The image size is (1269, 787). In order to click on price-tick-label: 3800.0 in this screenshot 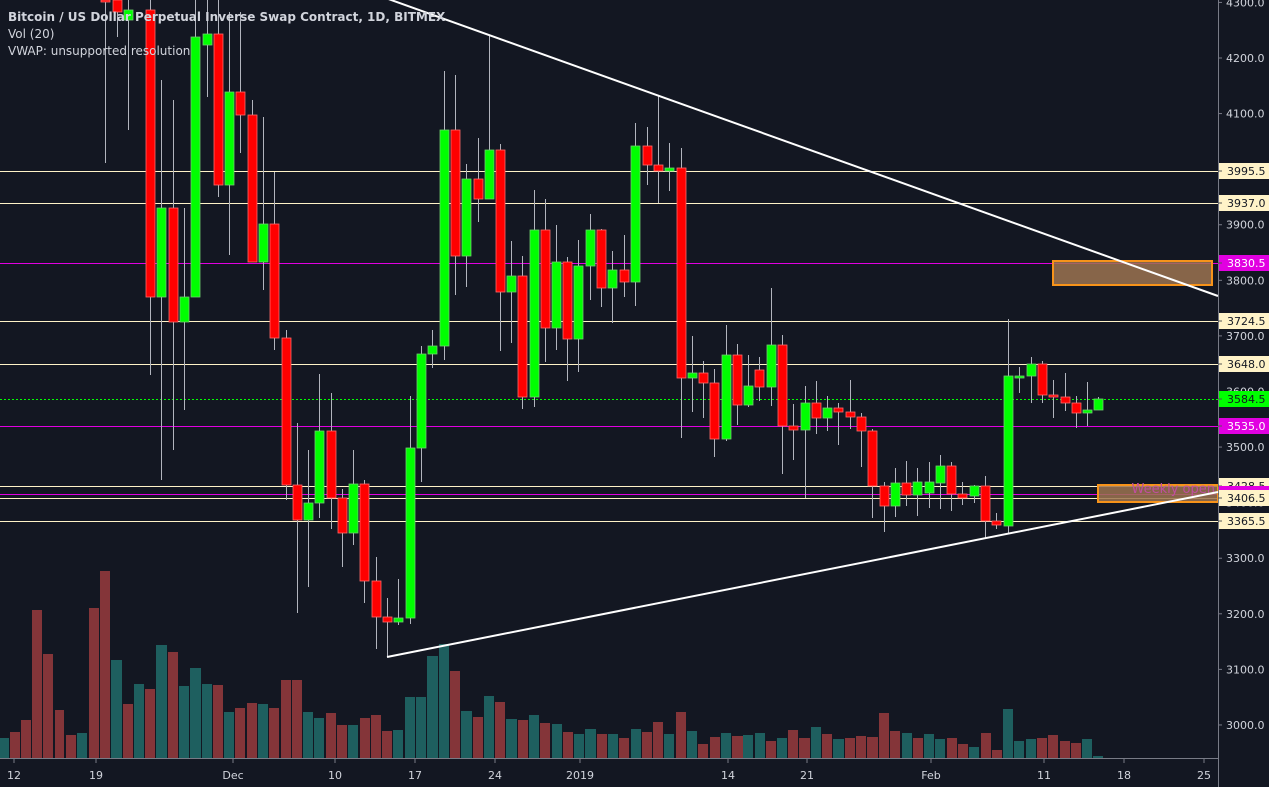, I will do `click(1245, 280)`.